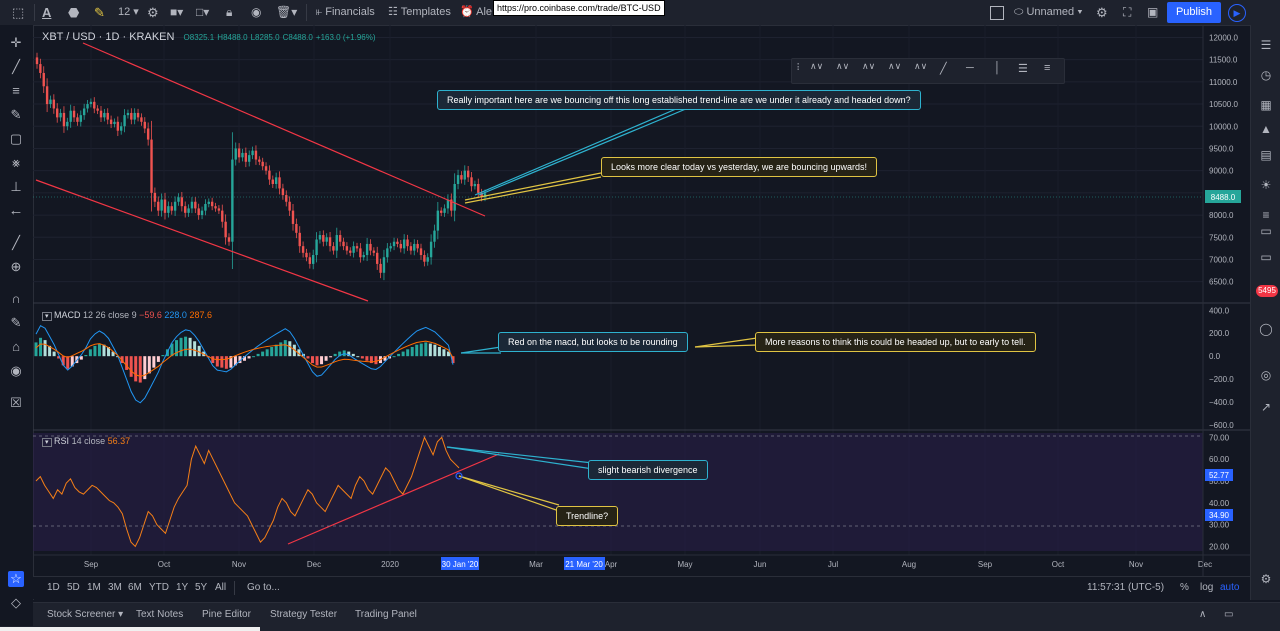  What do you see at coordinates (1047, 68) in the screenshot?
I see `fork-icon: ≡` at bounding box center [1047, 68].